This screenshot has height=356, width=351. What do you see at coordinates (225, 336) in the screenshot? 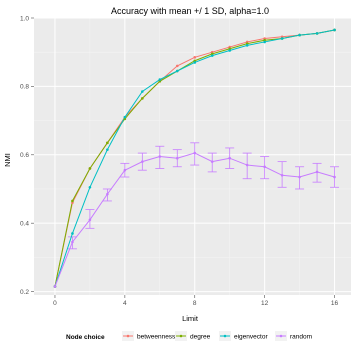
I see `legend-key-point-eigenvector` at bounding box center [225, 336].